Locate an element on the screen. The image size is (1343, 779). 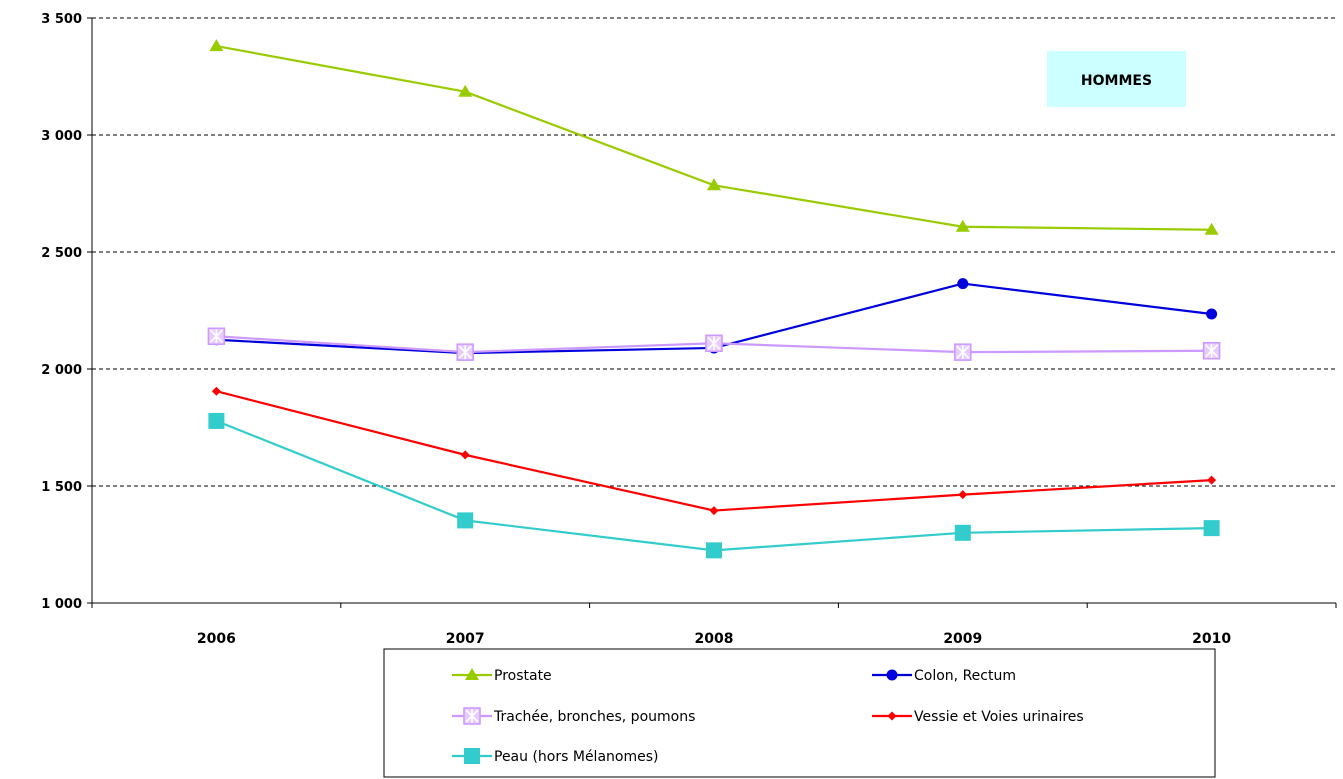
ytick-label: 2 000 is located at coordinates (61, 370).